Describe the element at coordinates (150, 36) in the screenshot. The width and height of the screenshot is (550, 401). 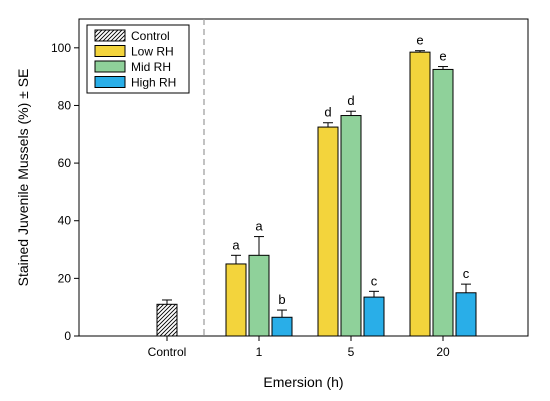
I see `legend-label: Control` at that location.